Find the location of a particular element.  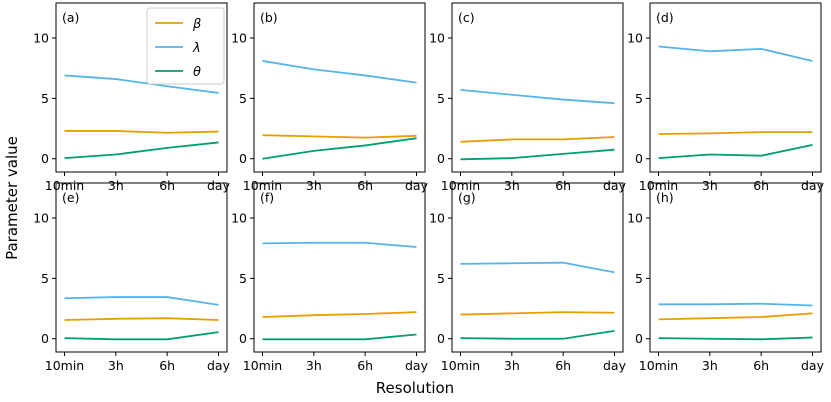

legend: βλθ is located at coordinates (185, 46).